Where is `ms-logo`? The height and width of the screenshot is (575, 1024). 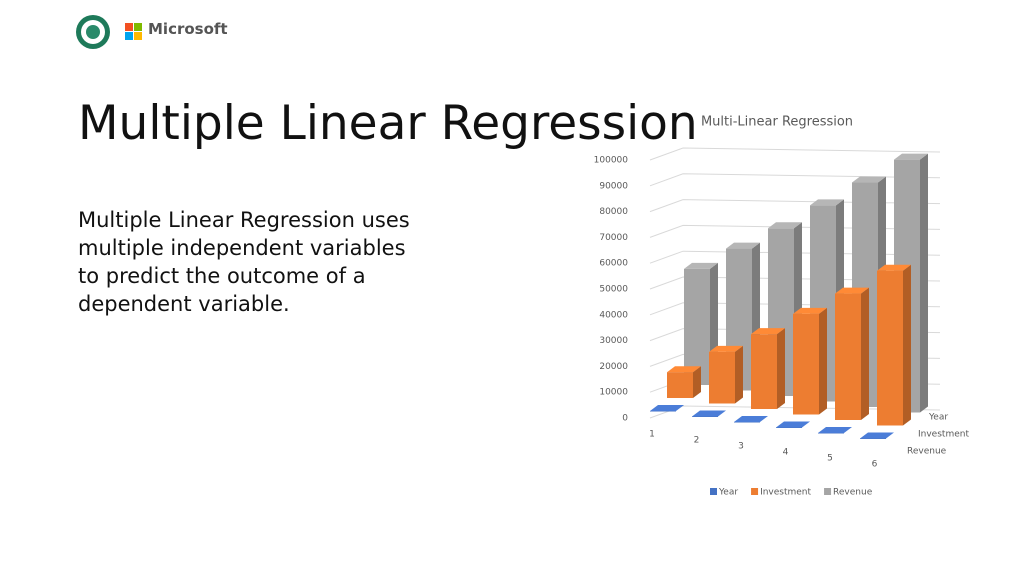
ms-logo is located at coordinates (133, 31).